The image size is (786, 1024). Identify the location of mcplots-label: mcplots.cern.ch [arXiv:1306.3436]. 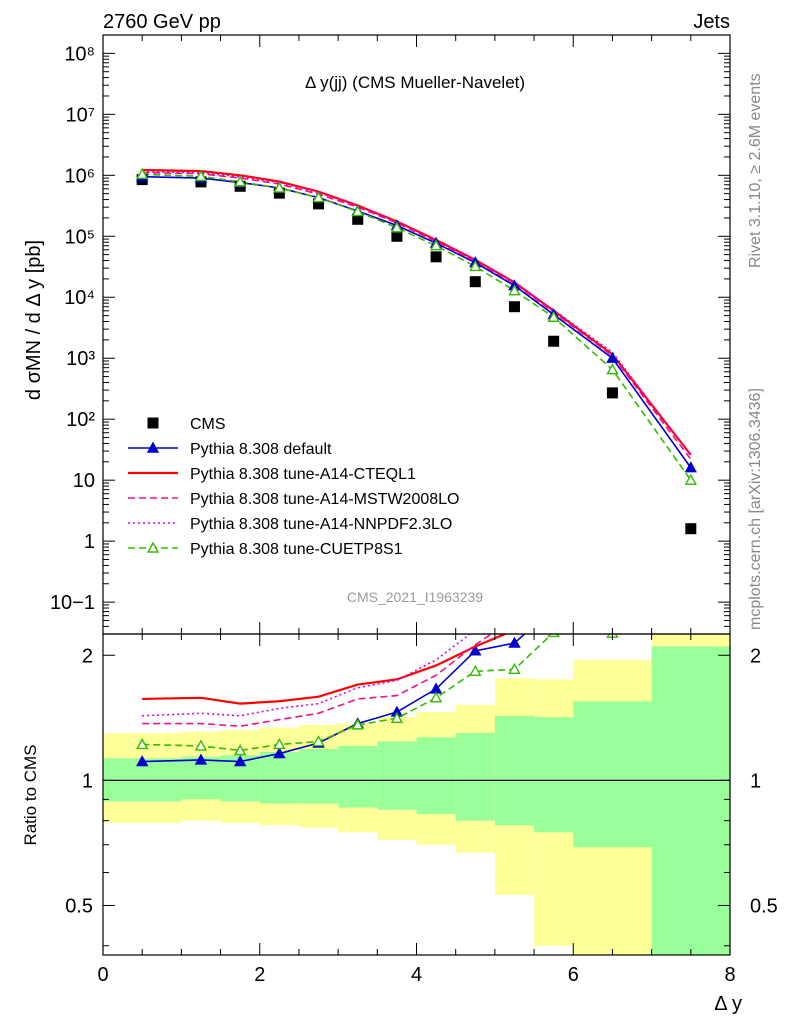
(755, 509).